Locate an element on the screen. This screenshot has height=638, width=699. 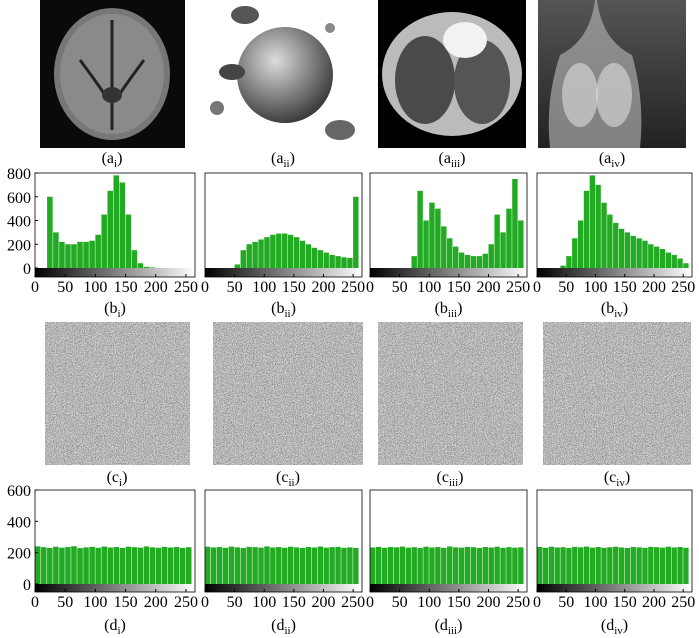
y-tick-label: 600 is located at coordinates (19, 491).